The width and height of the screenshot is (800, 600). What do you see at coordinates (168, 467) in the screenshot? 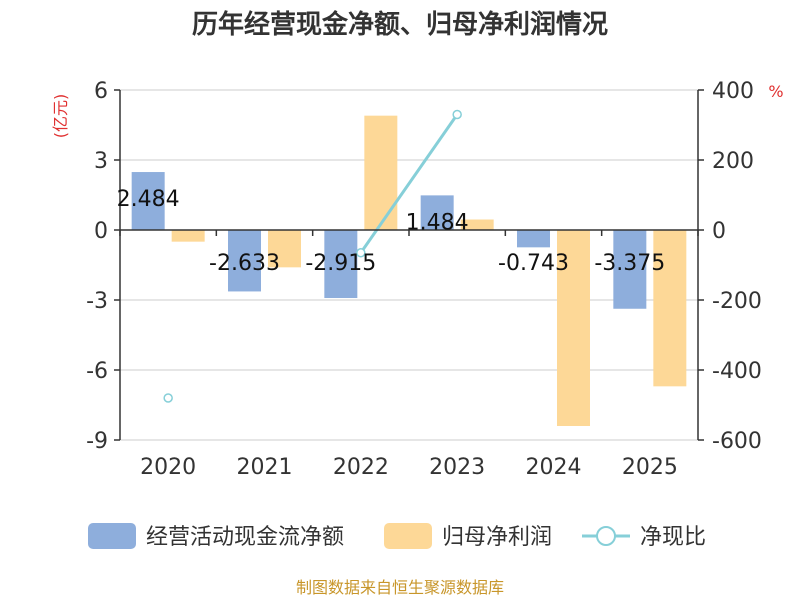
I see `x-tick-label: 2020` at bounding box center [168, 467].